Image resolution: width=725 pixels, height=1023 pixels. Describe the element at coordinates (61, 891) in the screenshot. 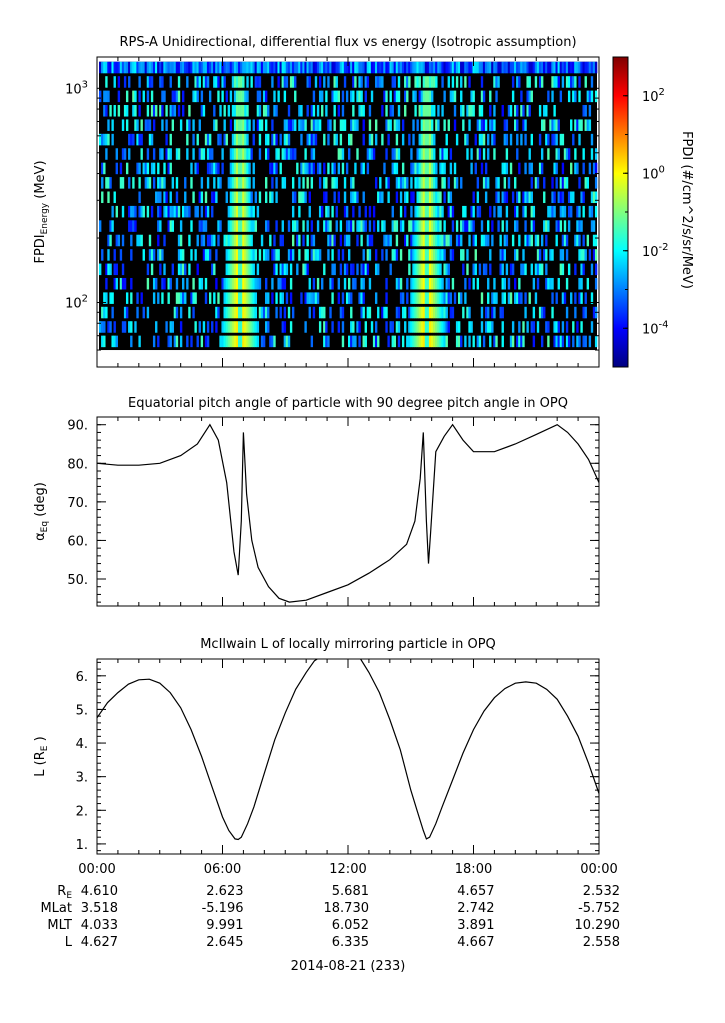

I see `ephemeris-row-label-main: R` at that location.